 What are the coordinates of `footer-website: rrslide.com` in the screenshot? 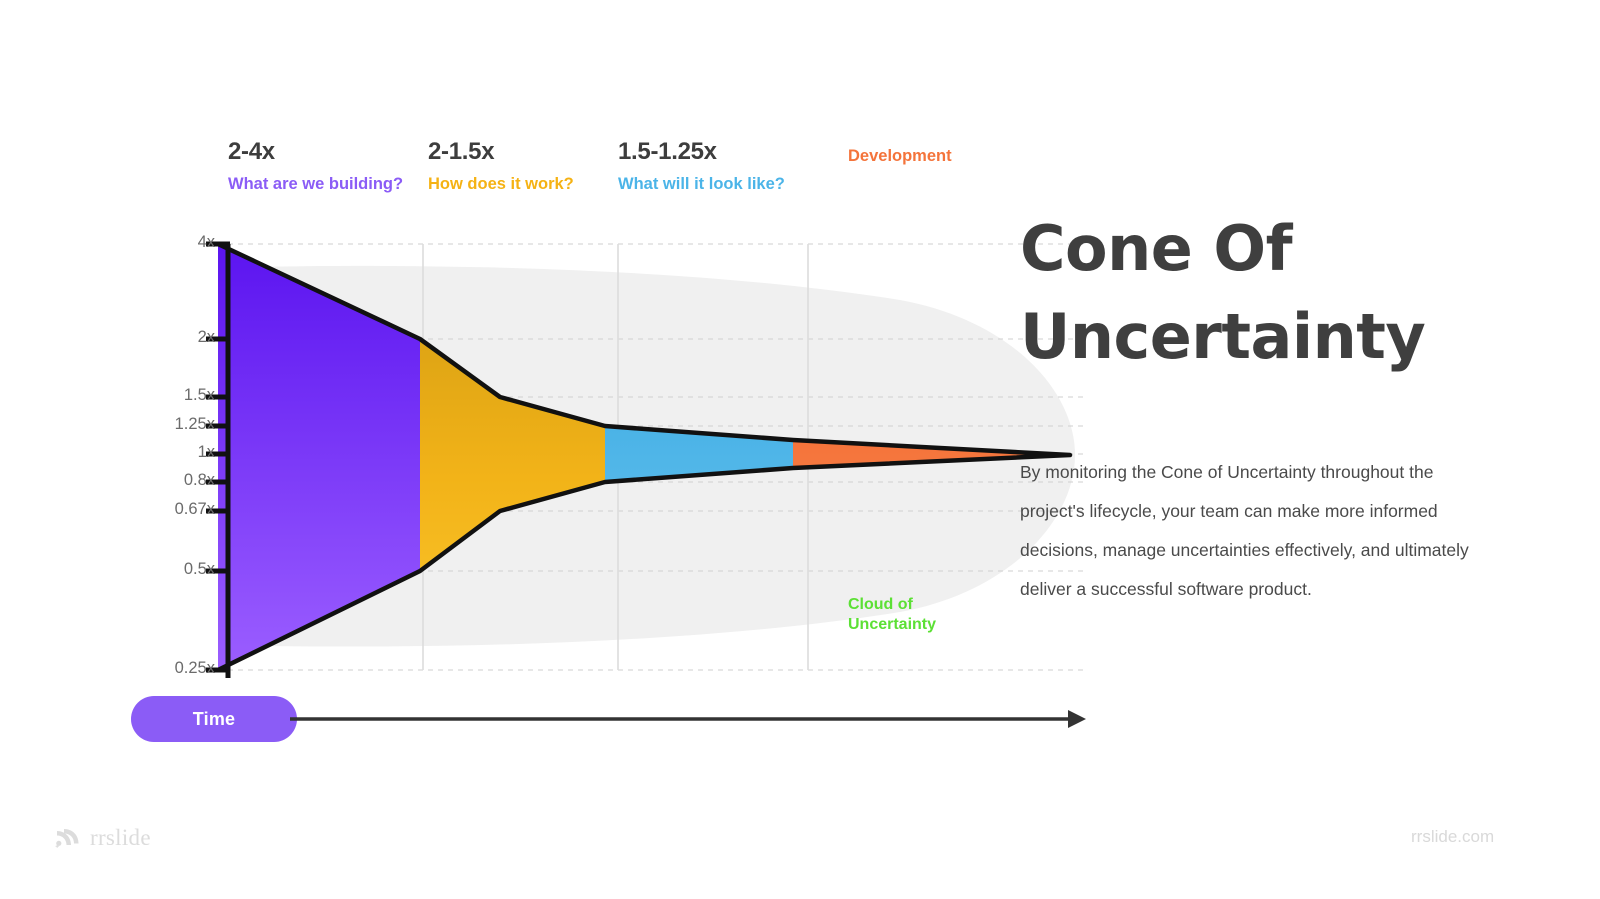 It's located at (1453, 836).